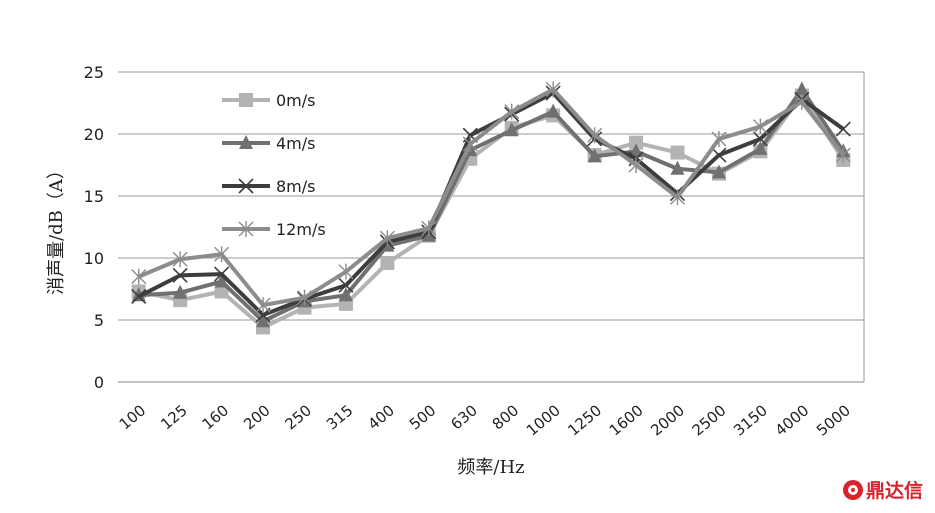 The width and height of the screenshot is (935, 513). What do you see at coordinates (94, 196) in the screenshot?
I see `y-tick-label: 15` at bounding box center [94, 196].